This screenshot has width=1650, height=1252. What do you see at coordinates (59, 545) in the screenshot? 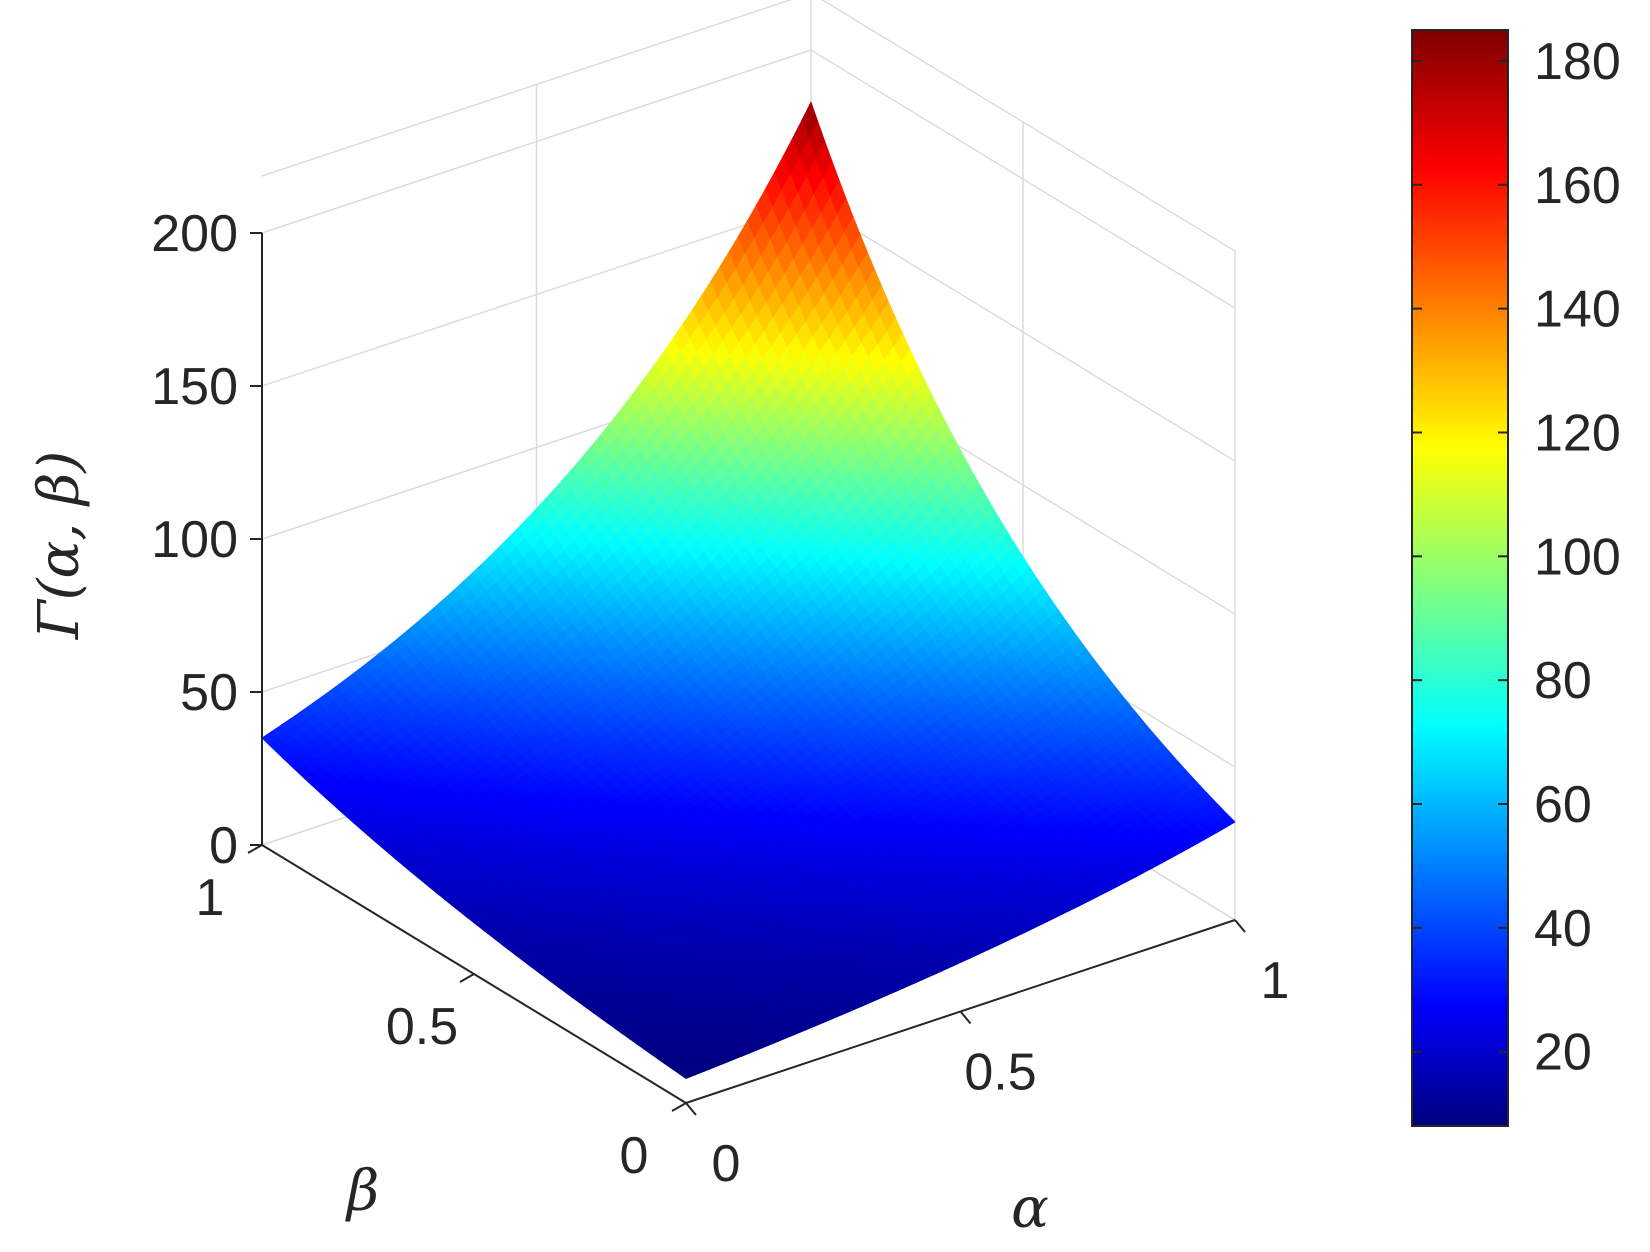
I see `z-axis-label: Γ(α, β)` at bounding box center [59, 545].